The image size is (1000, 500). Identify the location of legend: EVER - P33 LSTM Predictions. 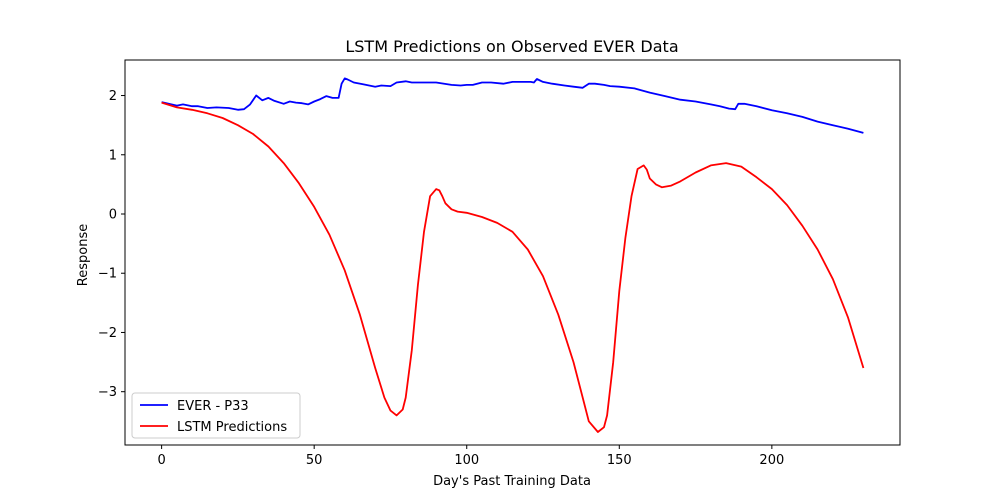
(216, 415).